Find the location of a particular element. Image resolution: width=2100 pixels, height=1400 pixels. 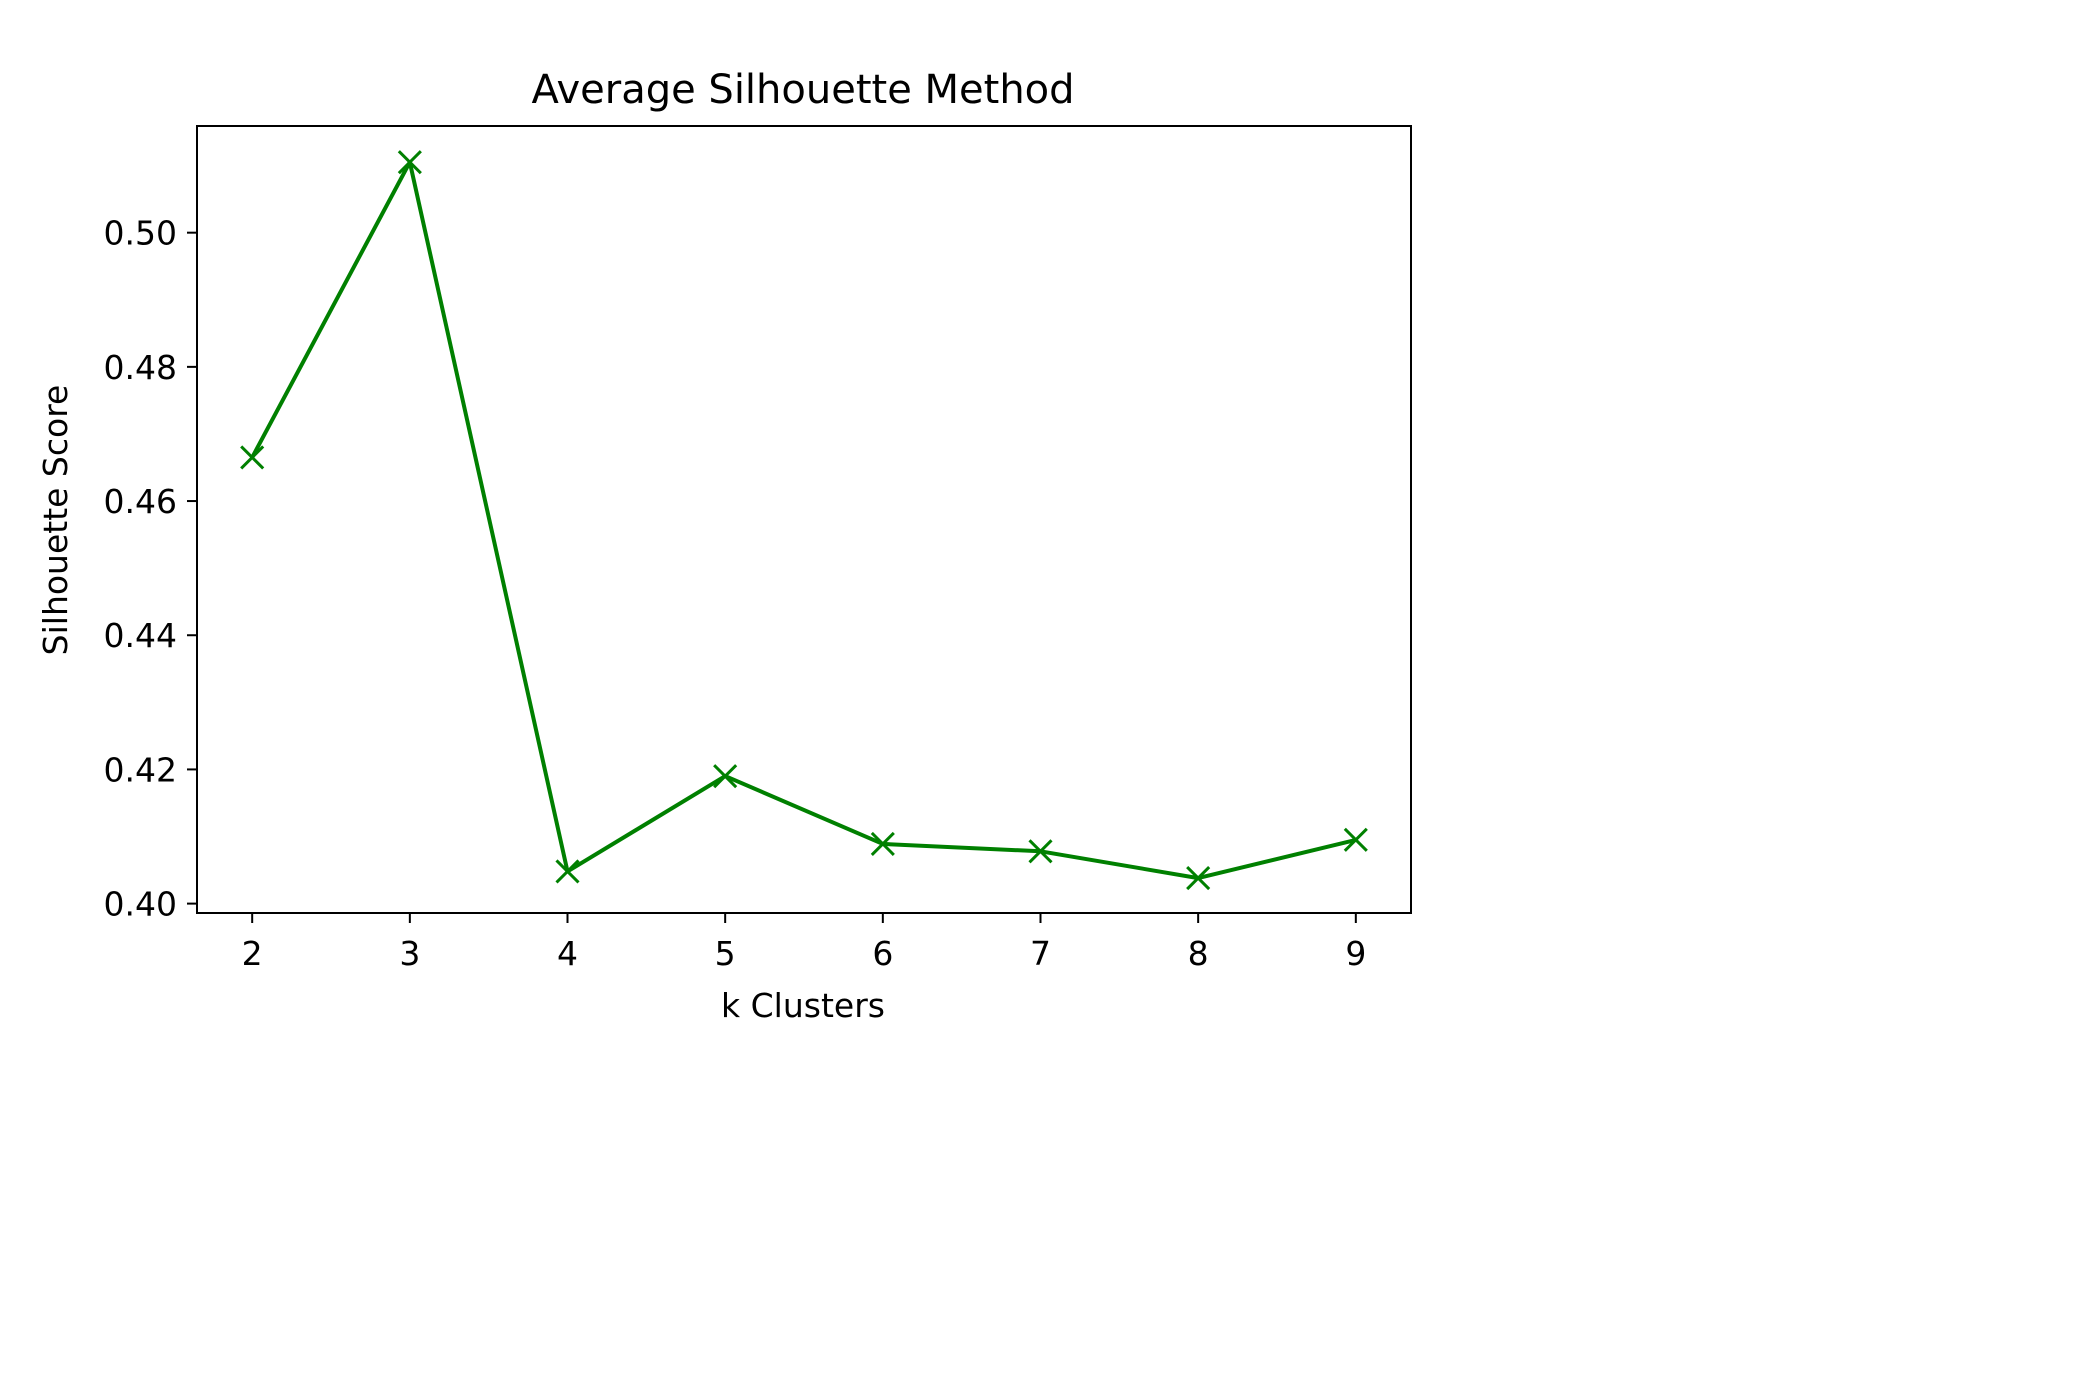

y-tick-label: 0.42 is located at coordinates (140, 769).